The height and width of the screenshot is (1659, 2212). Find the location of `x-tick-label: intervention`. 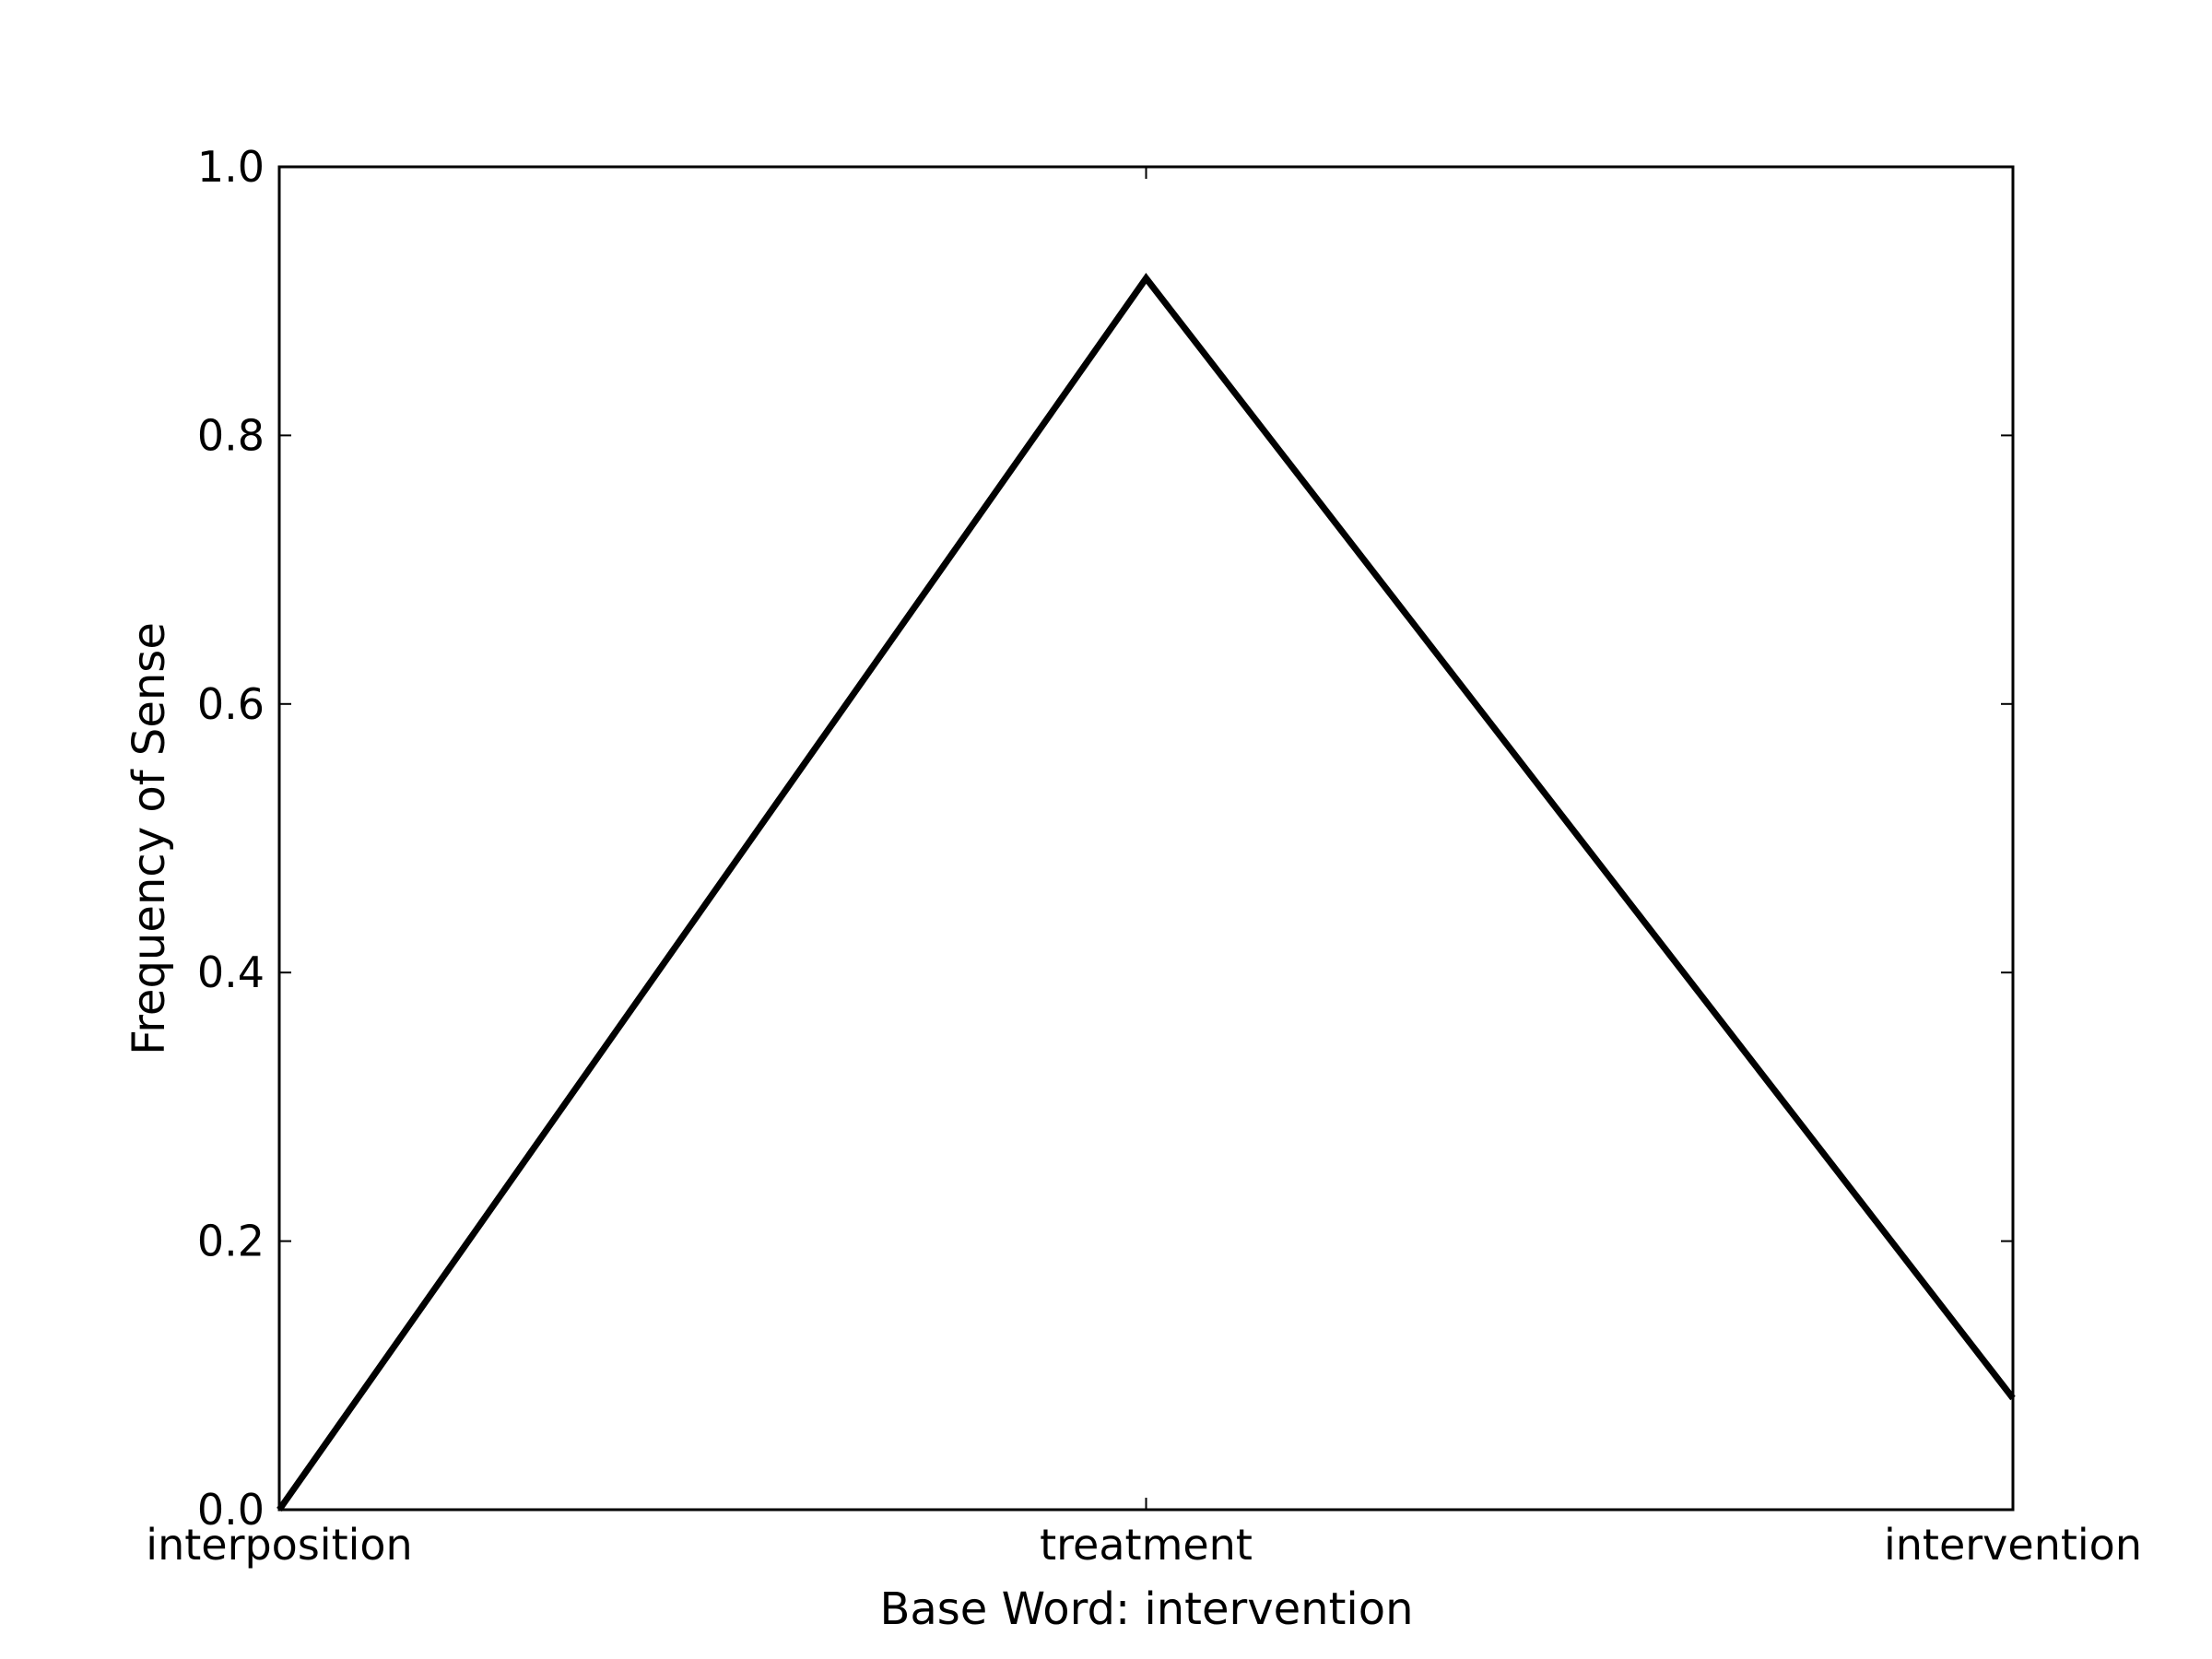

x-tick-label: intervention is located at coordinates (2013, 1545).